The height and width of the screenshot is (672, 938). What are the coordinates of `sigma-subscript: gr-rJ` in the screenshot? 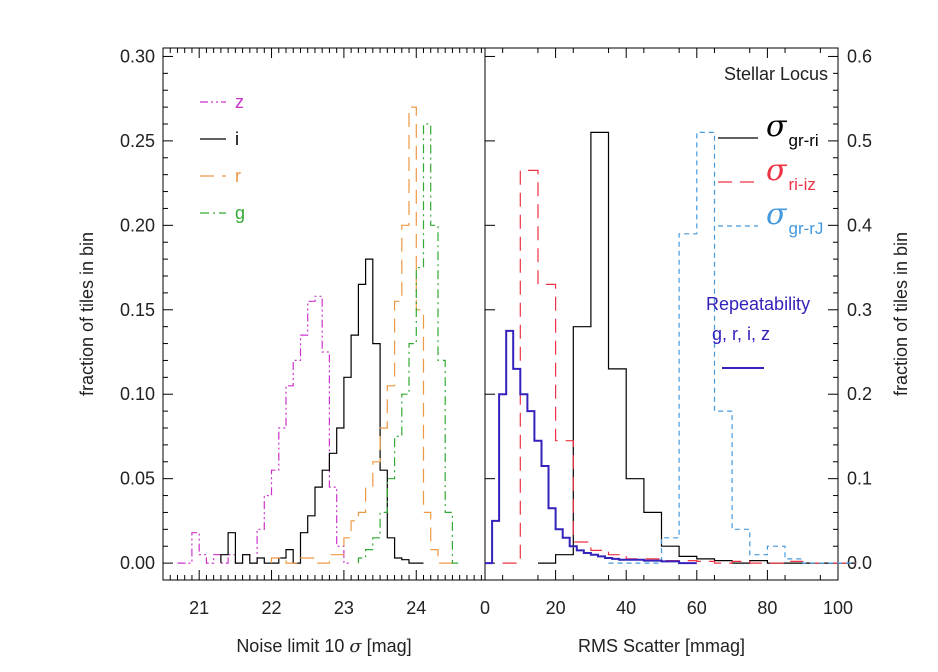 It's located at (805, 228).